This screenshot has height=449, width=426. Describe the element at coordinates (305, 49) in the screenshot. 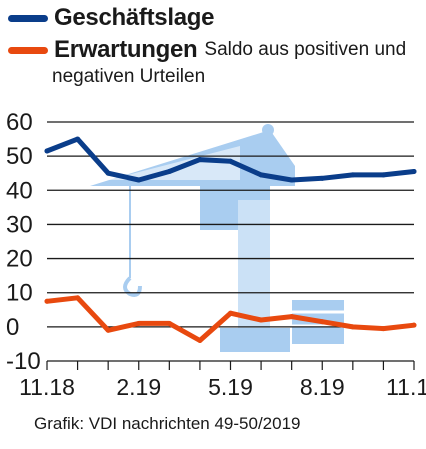

I see `legend-note-line1: Saldo aus positiven und` at that location.